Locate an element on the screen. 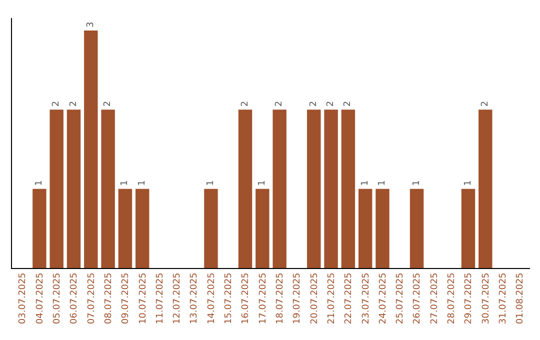  x-tick-label: 23.07.2025 is located at coordinates (366, 298).